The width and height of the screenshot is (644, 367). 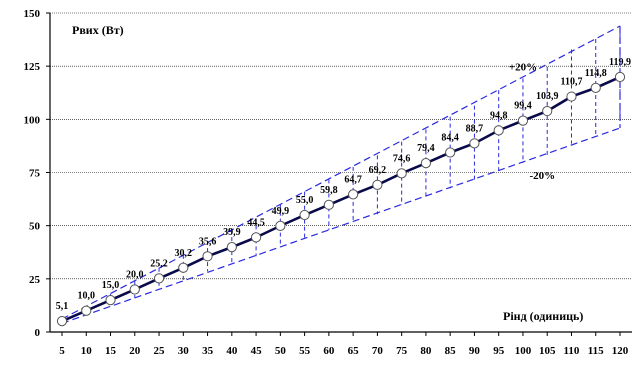 What do you see at coordinates (378, 351) in the screenshot?
I see `x-tick-label-70: 70` at bounding box center [378, 351].